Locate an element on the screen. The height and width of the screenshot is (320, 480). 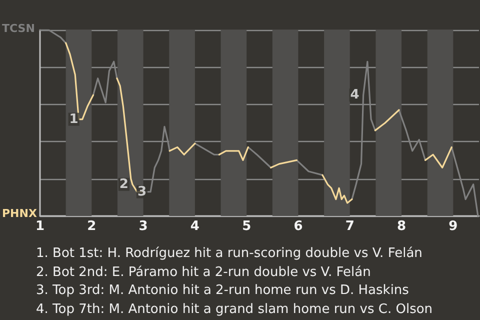
text: PHNX is located at coordinates (20, 213).